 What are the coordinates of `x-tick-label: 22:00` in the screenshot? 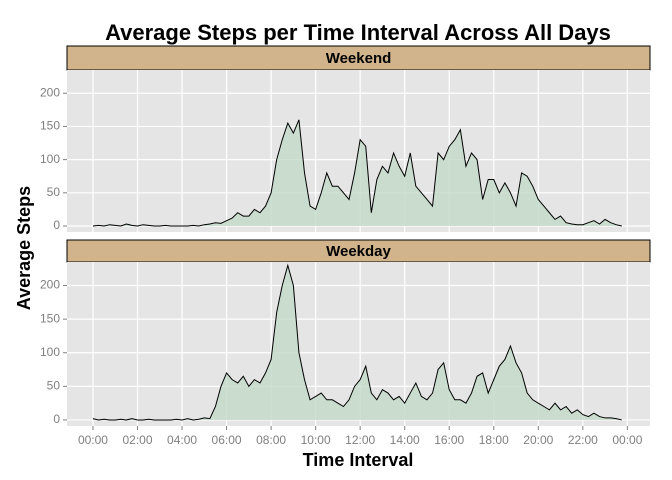 It's located at (583, 440).